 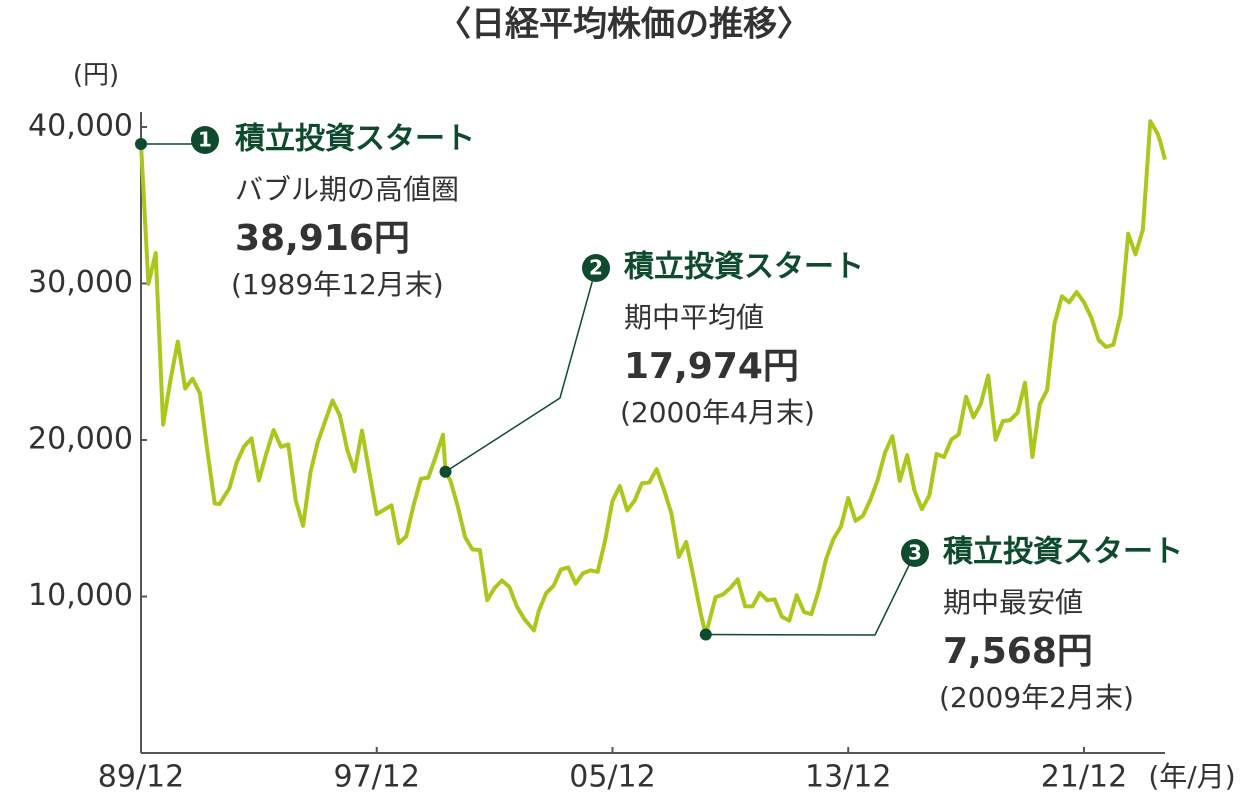 What do you see at coordinates (80, 595) in the screenshot?
I see `y-tick-label: 10,000` at bounding box center [80, 595].